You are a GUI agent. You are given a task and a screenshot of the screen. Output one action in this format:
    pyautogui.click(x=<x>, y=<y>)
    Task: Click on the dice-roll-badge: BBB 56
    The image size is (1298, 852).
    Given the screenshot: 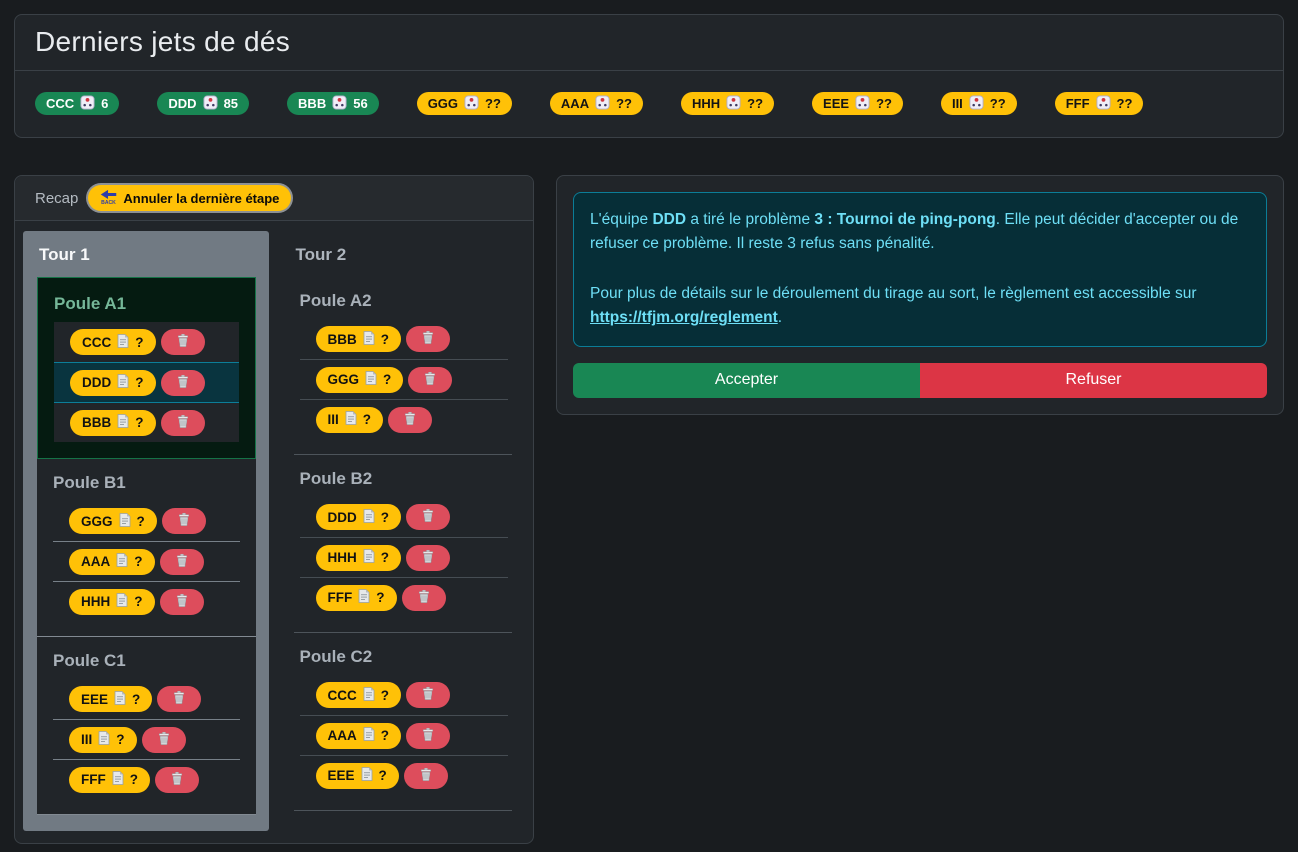 What is the action you would take?
    pyautogui.click(x=333, y=103)
    